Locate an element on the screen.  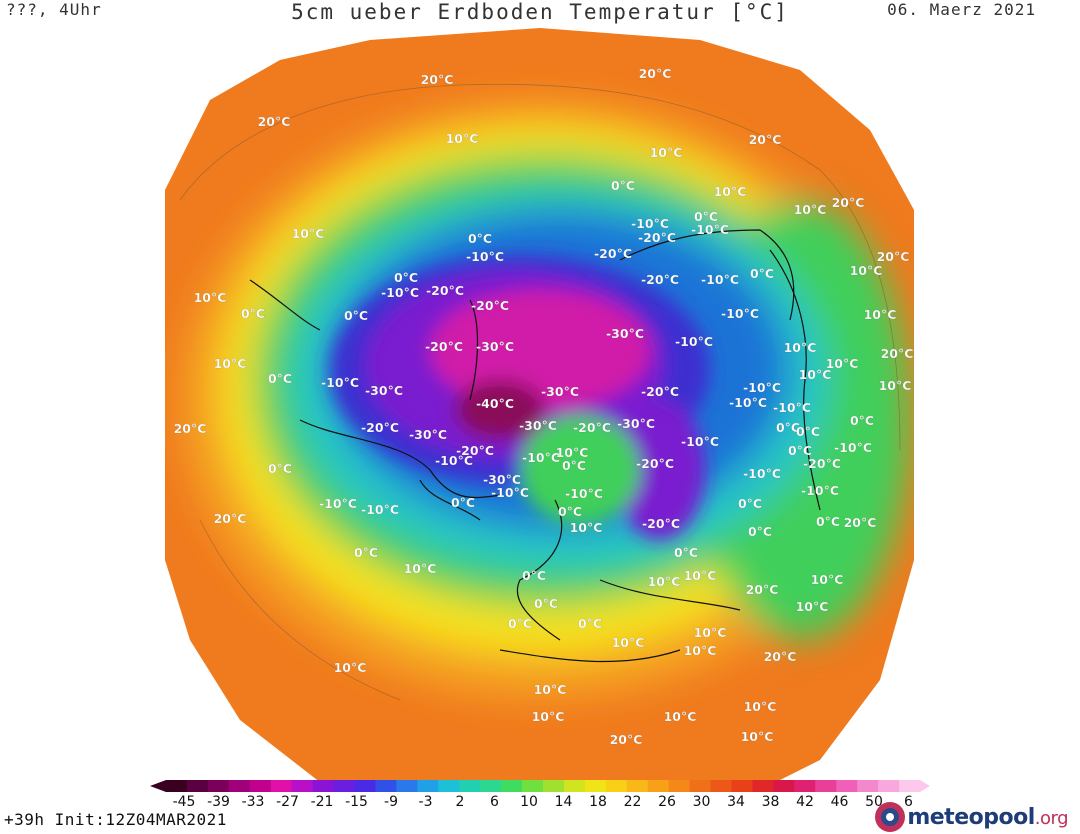
scale-tick-label: -27 is located at coordinates (287, 802).